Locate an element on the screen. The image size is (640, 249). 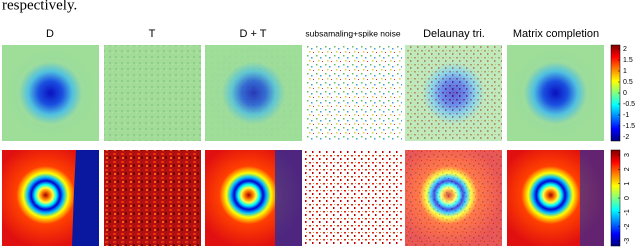
colorbar-tick-label: 3 is located at coordinates (627, 155).